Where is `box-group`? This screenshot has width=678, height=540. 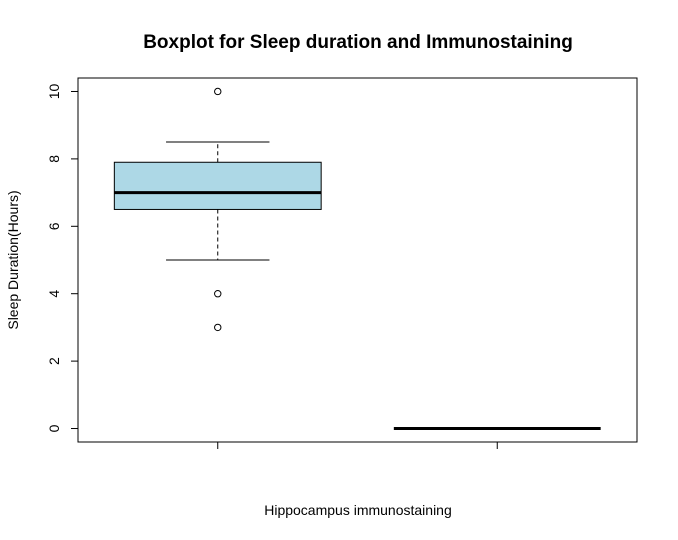
box-group is located at coordinates (217, 209).